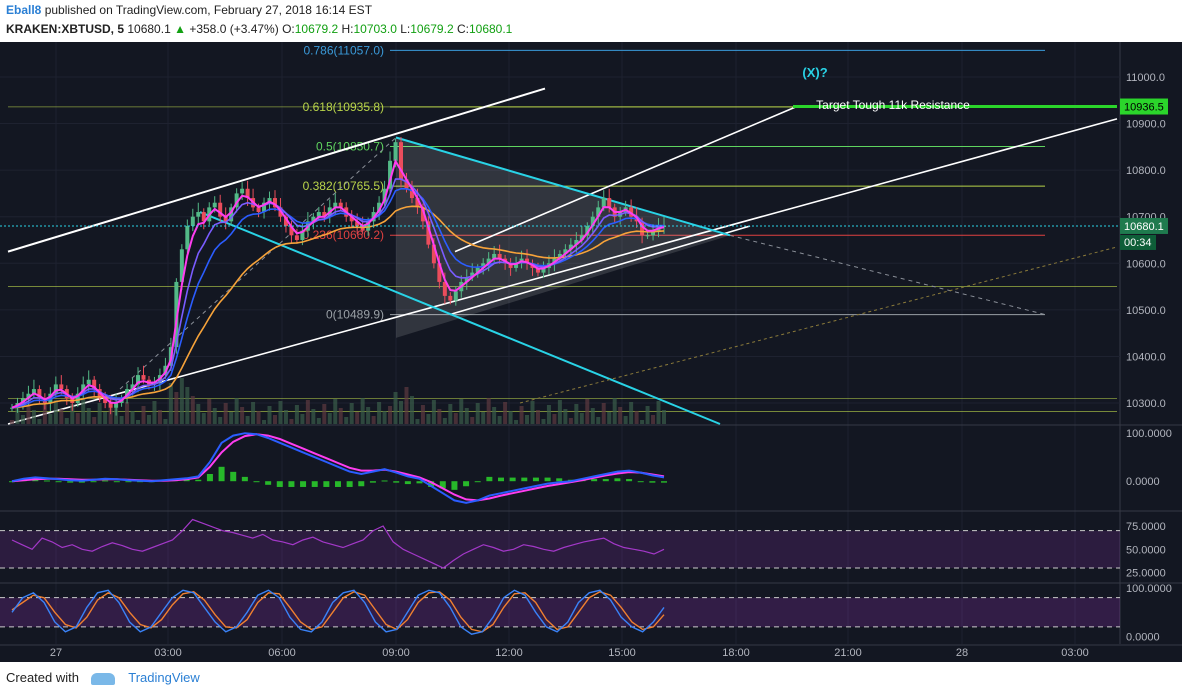  I want to click on rsi-tick-label: 50.0000, so click(1146, 550).